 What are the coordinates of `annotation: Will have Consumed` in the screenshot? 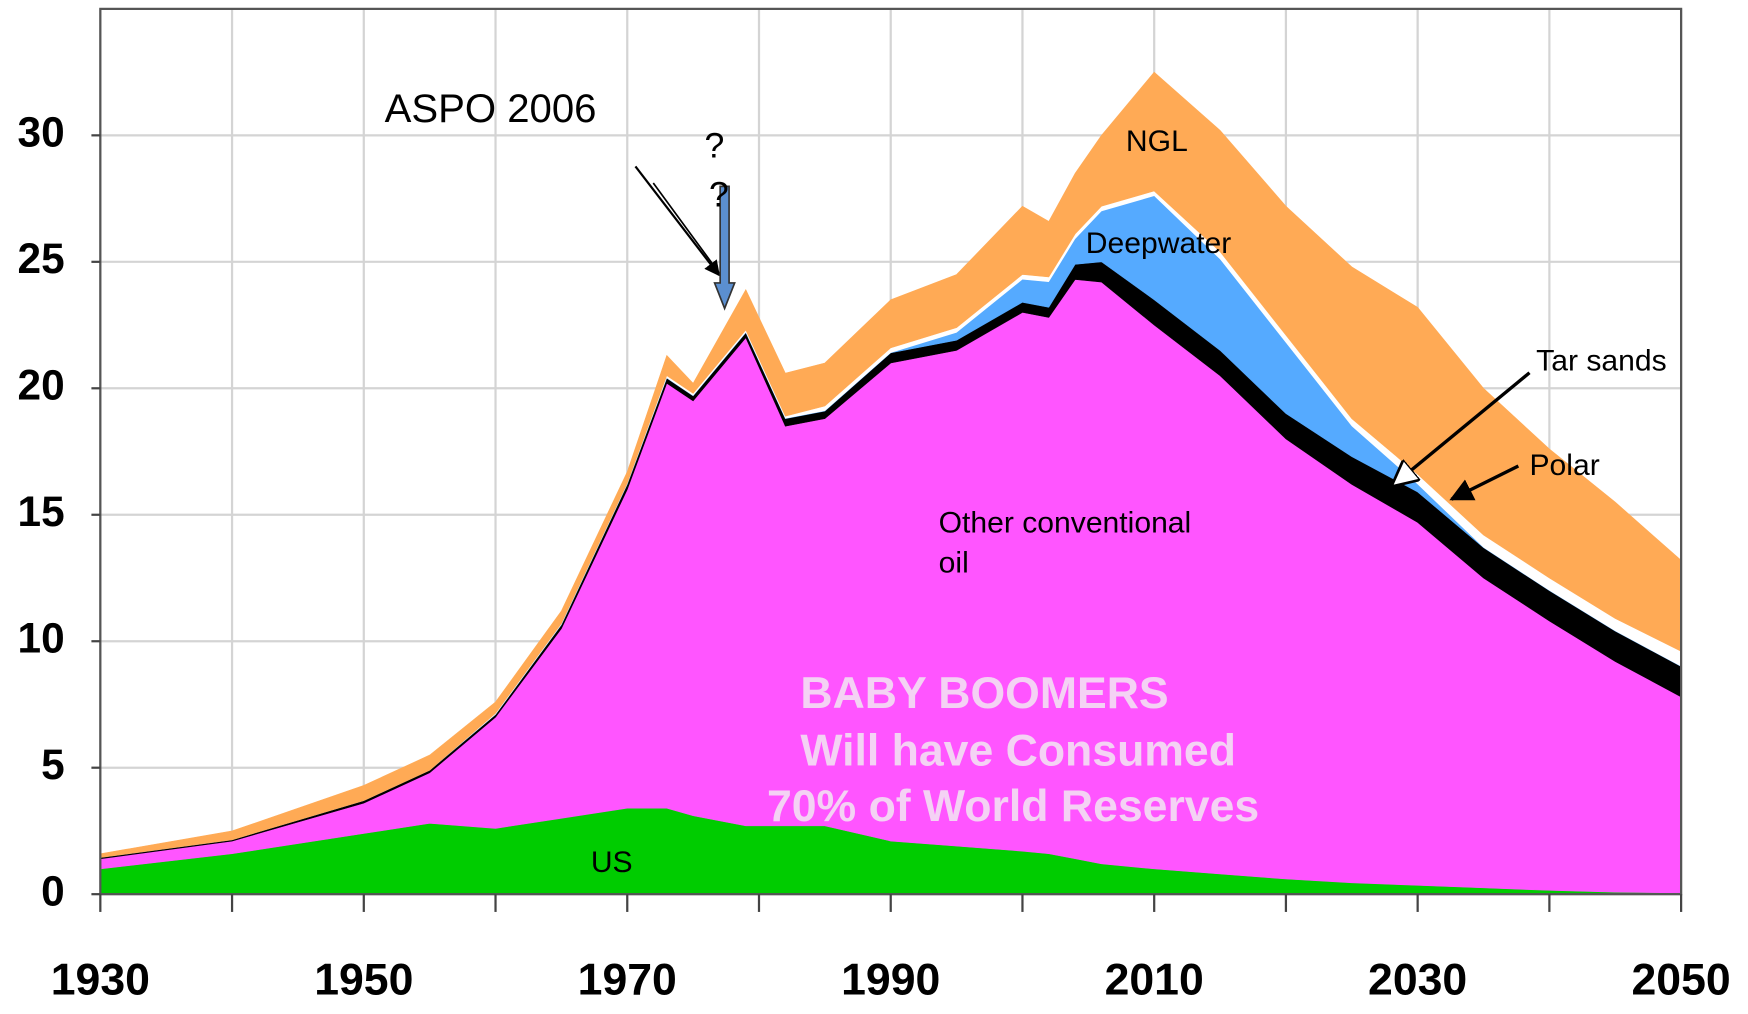 It's located at (1018, 751).